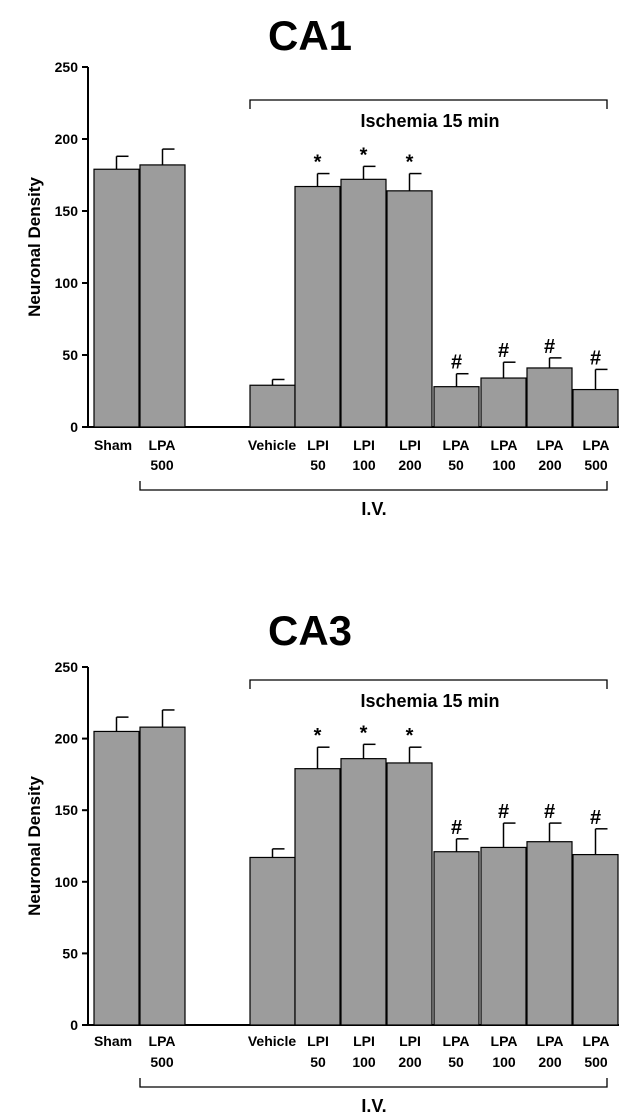 The height and width of the screenshot is (1117, 621). Describe the element at coordinates (310, 35) in the screenshot. I see `chart-title: CA1` at that location.